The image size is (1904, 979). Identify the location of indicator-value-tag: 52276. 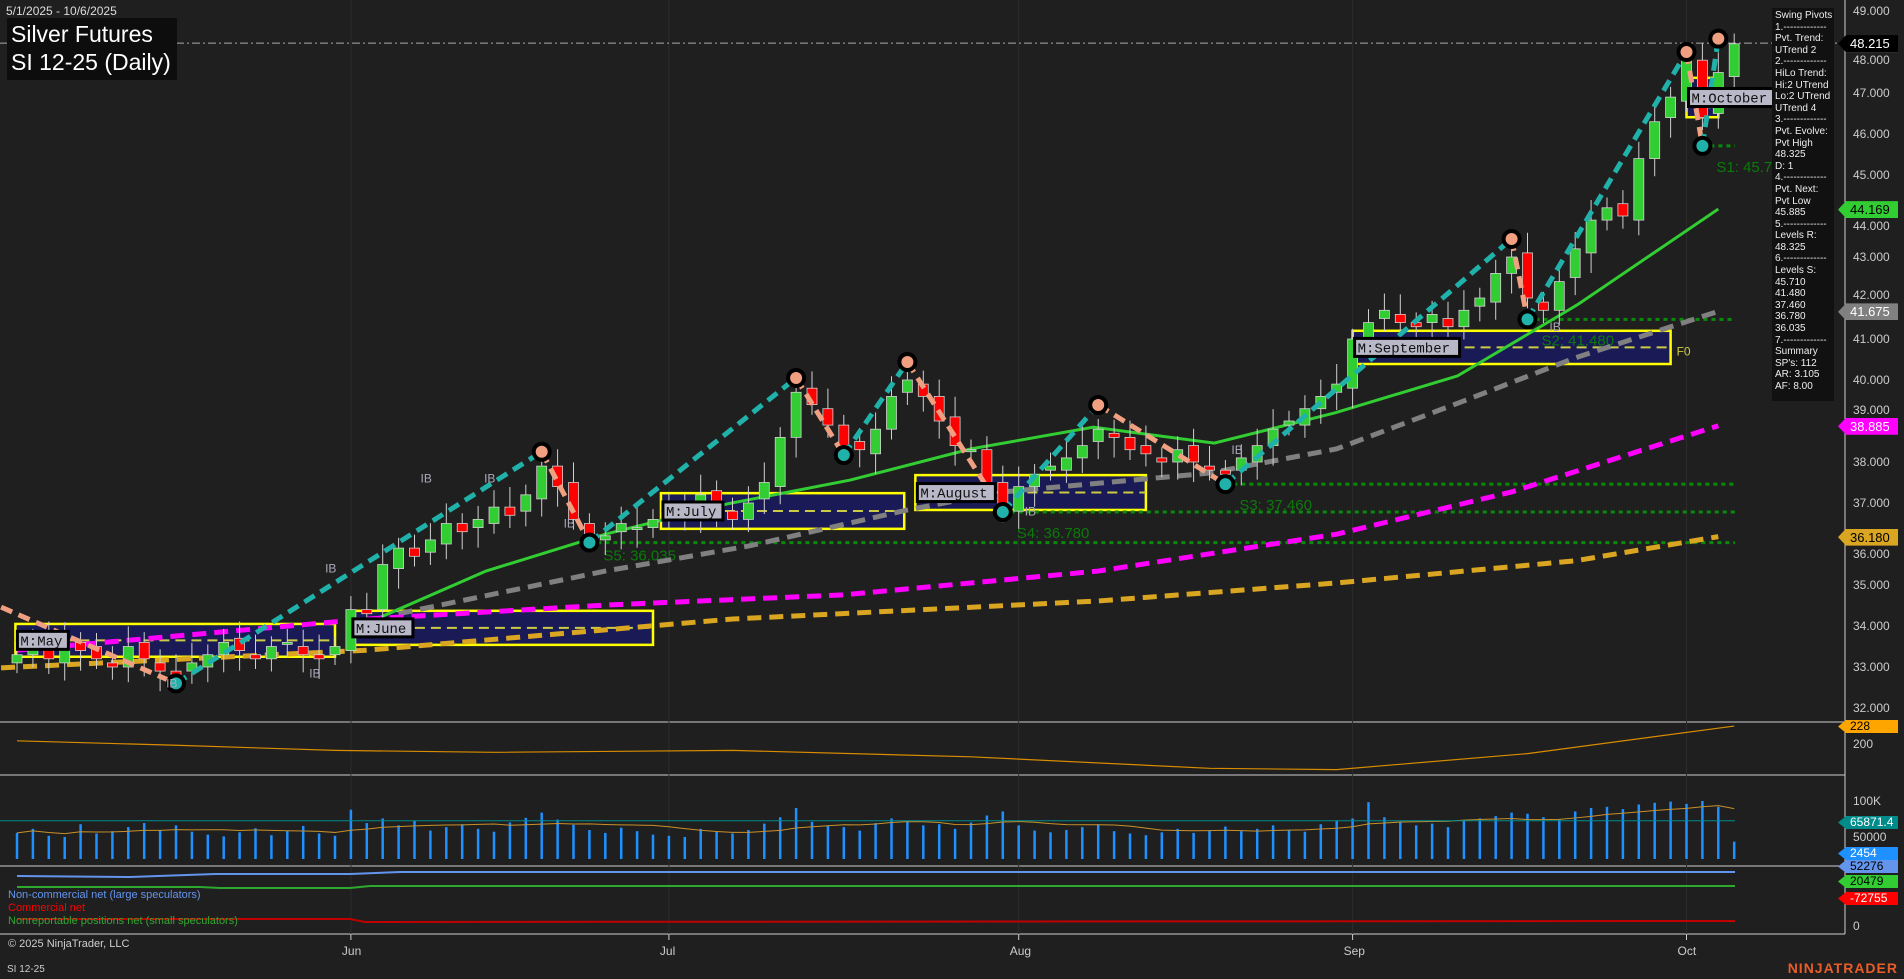
(1868, 866).